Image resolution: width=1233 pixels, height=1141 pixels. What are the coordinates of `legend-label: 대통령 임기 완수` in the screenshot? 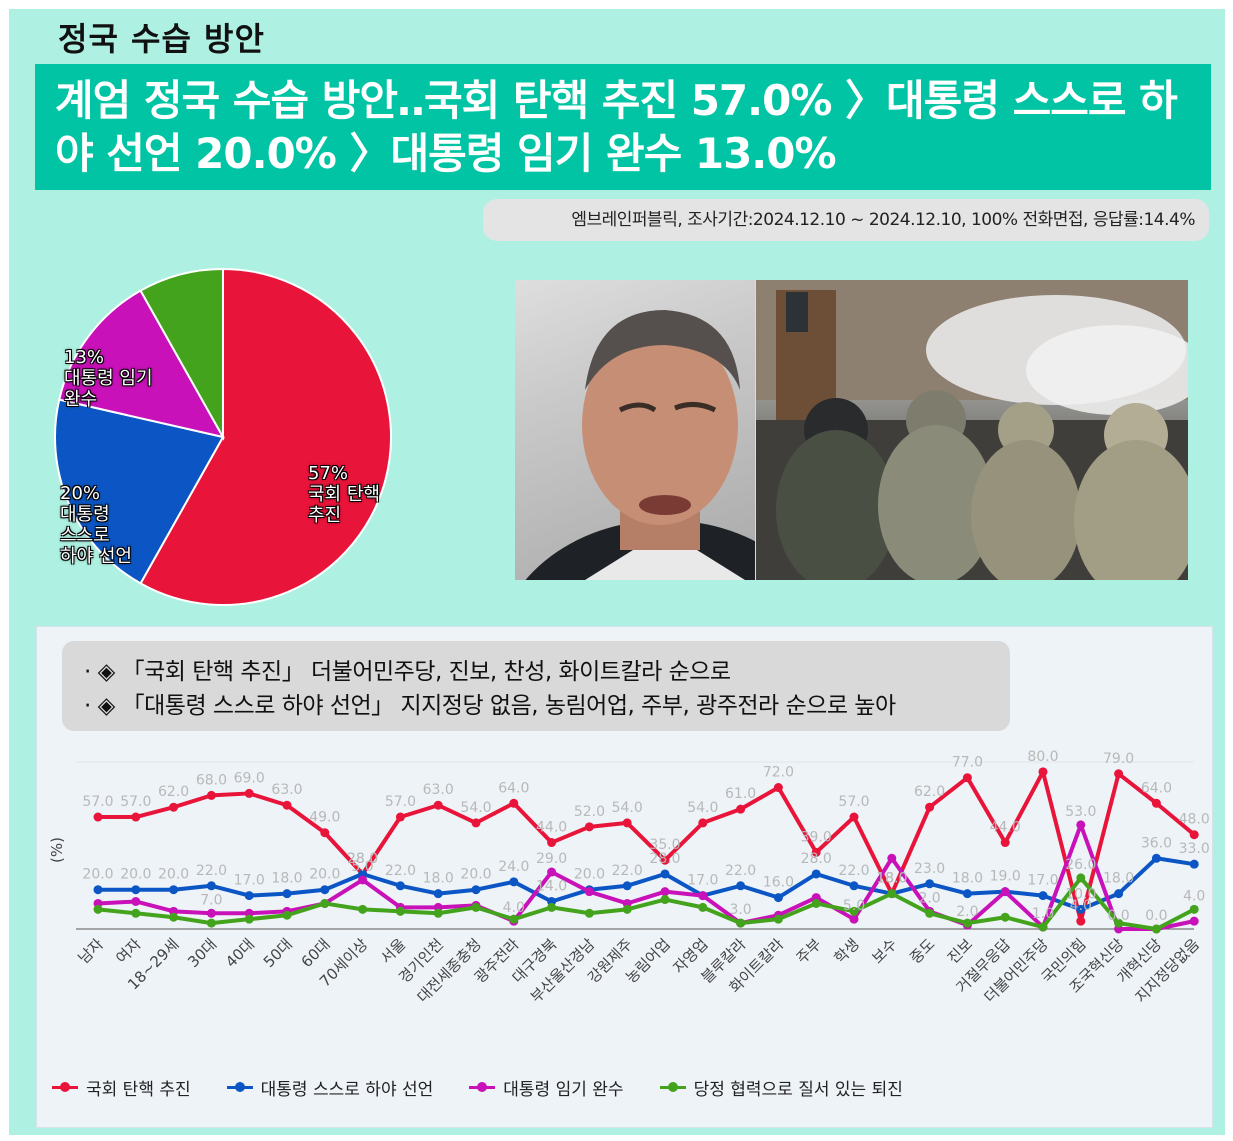 It's located at (563, 1089).